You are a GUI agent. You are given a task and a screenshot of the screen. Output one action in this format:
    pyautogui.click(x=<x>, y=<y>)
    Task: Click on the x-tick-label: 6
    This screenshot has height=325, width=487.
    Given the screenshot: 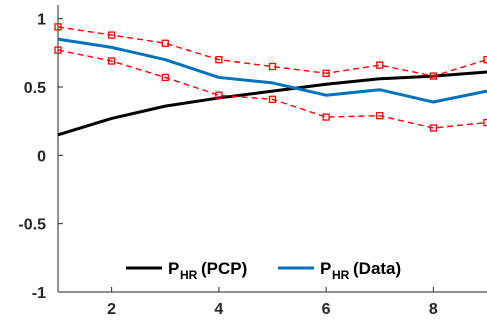 What is the action you would take?
    pyautogui.click(x=326, y=309)
    